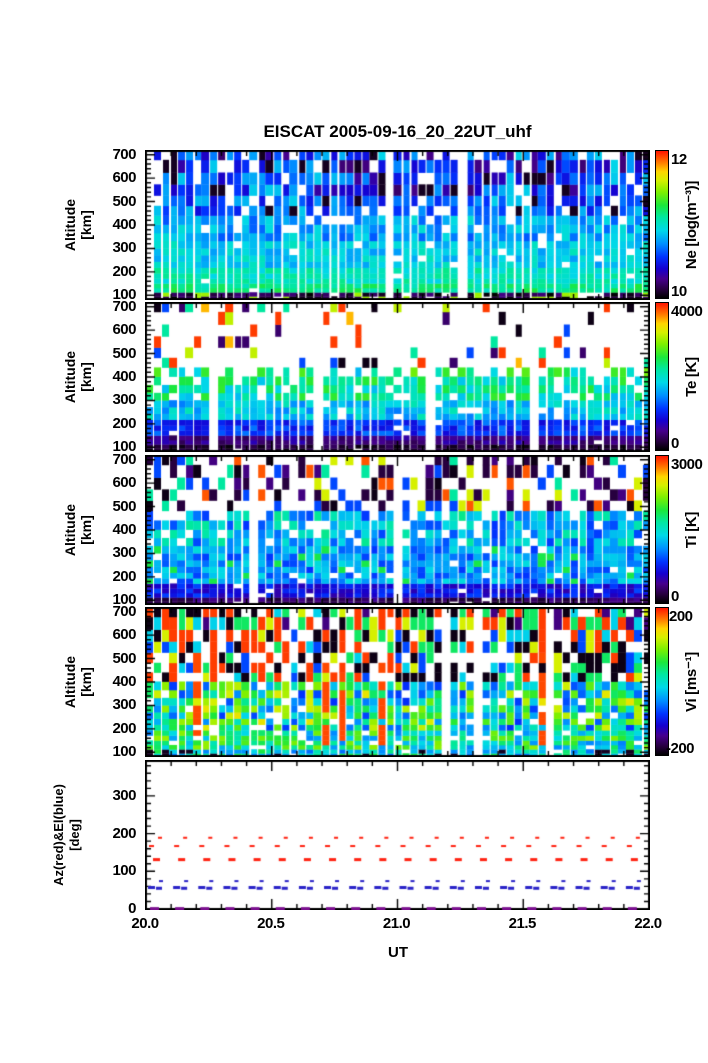 The height and width of the screenshot is (1063, 708). Describe the element at coordinates (691, 682) in the screenshot. I see `vi-cbar-title: Vi [ms⁻¹]` at that location.